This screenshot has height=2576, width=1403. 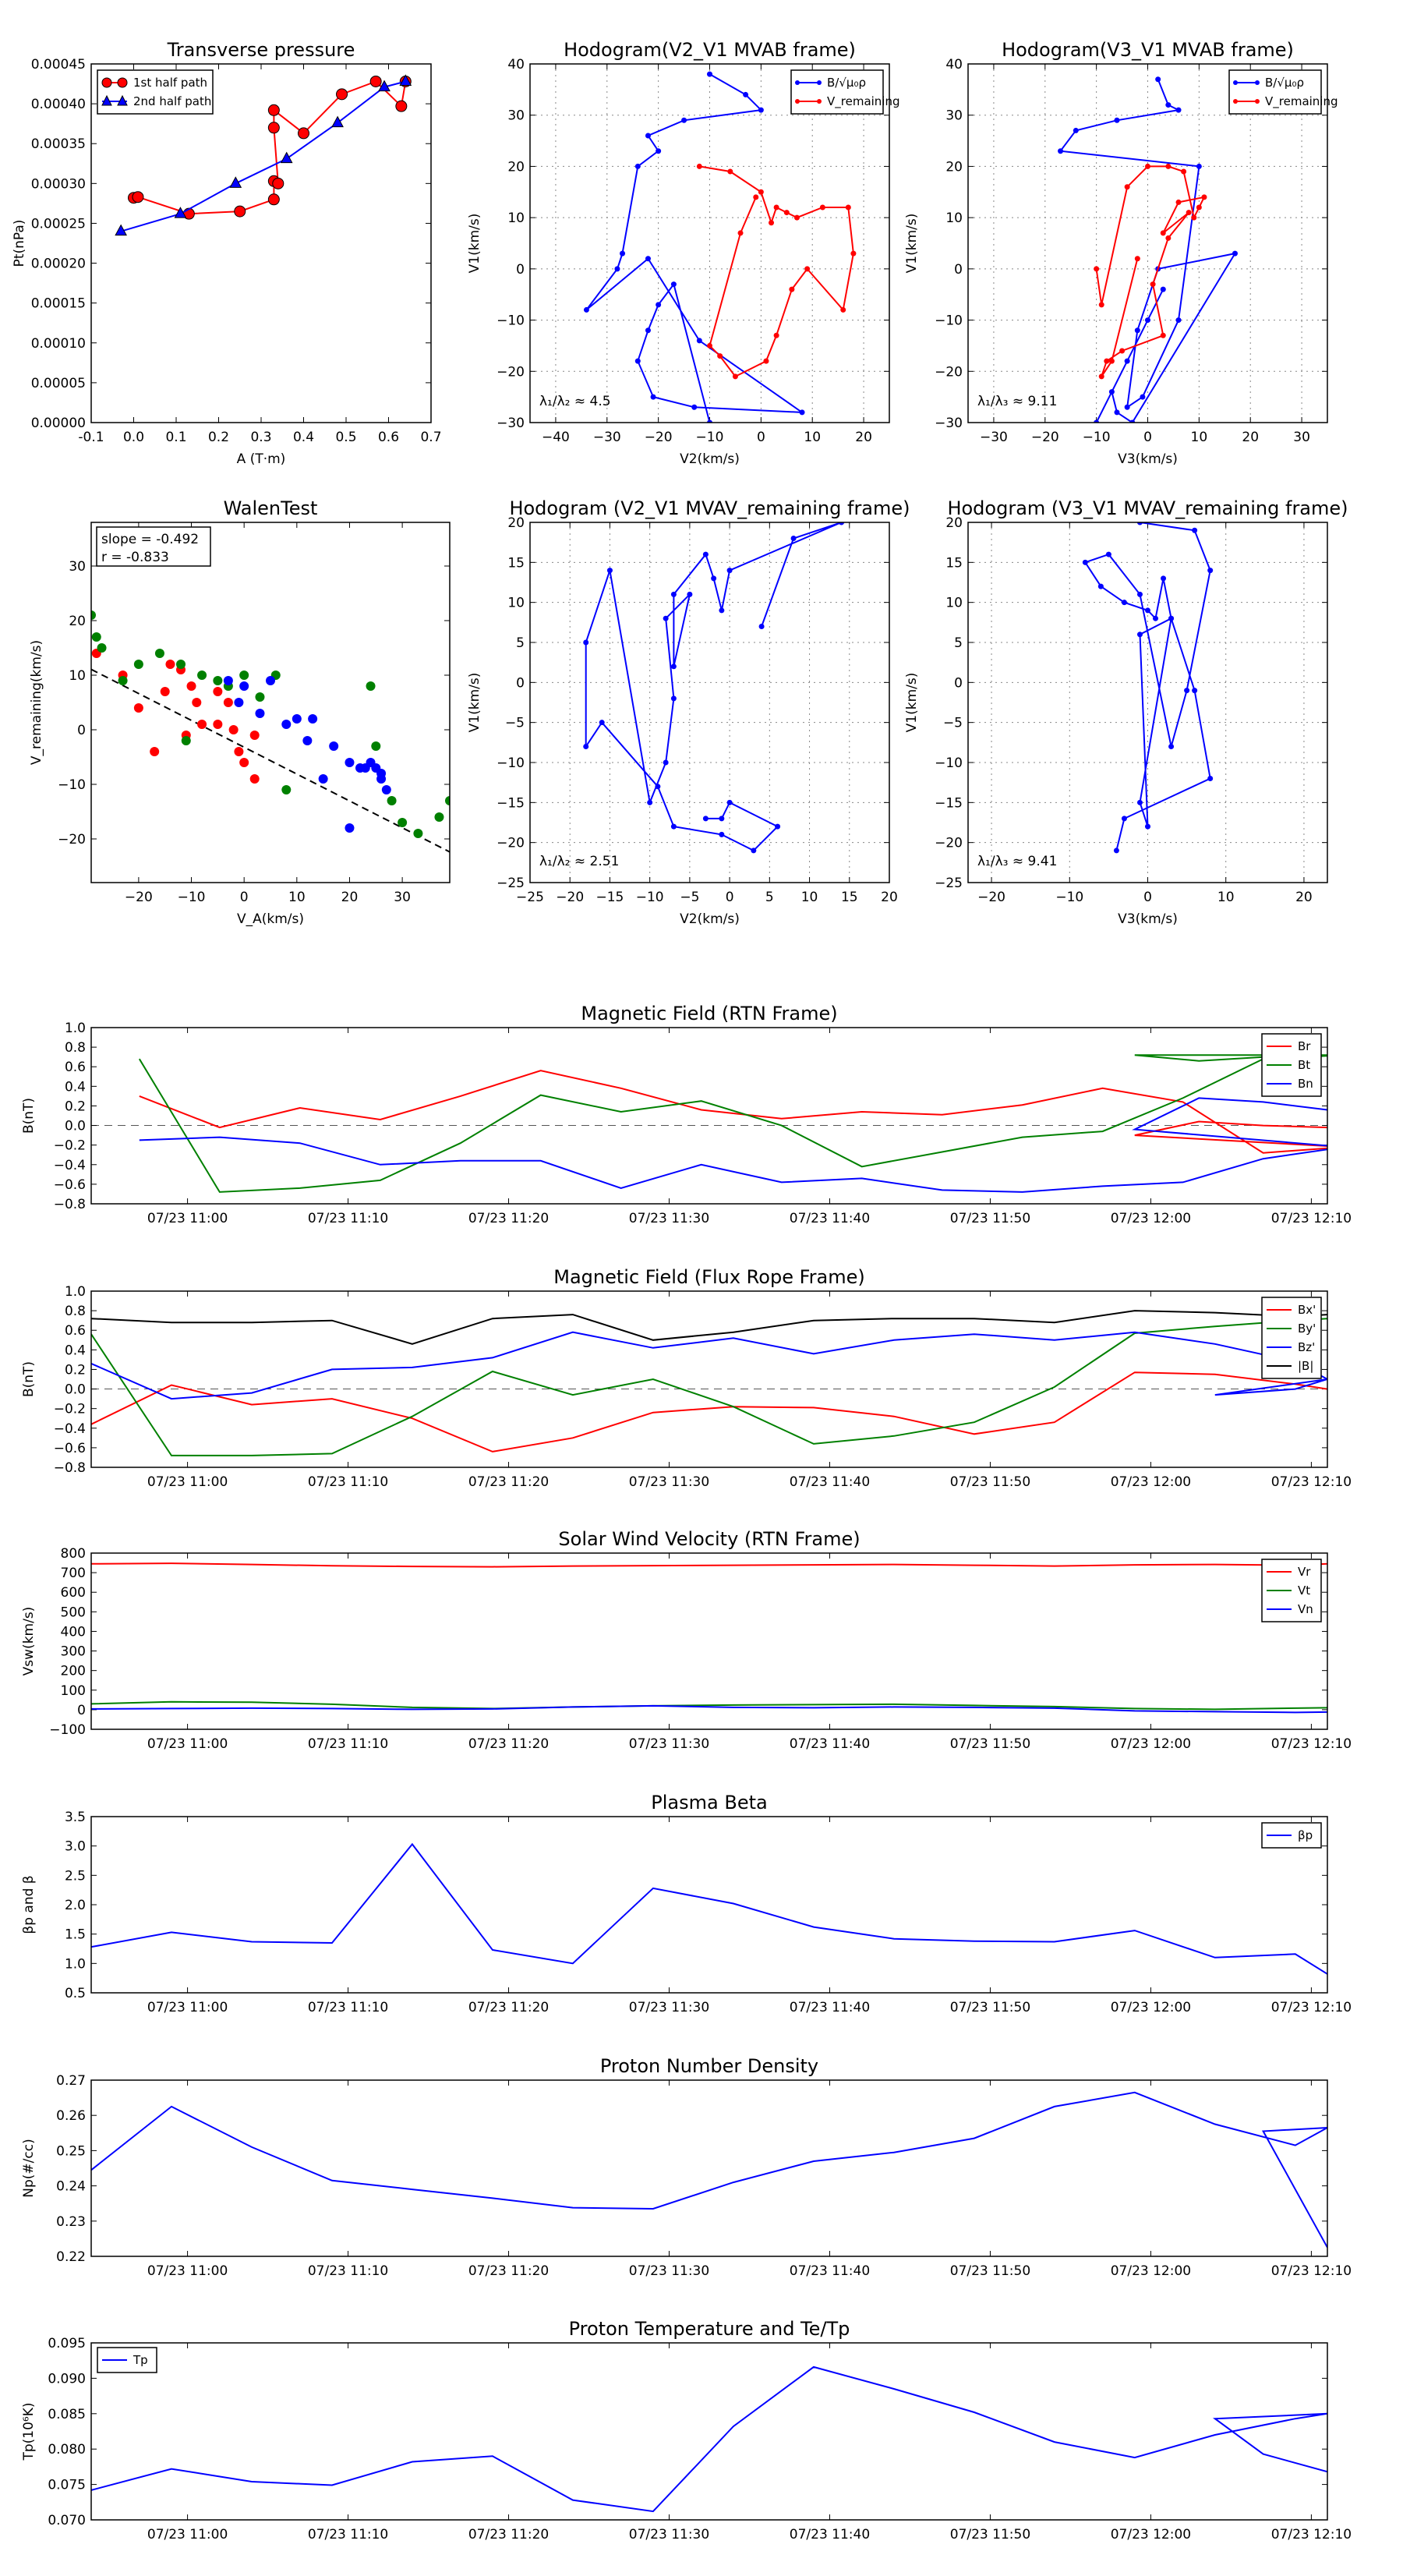 What do you see at coordinates (348, 1218) in the screenshot?
I see `x-tick-label: 07/23 11:10` at bounding box center [348, 1218].